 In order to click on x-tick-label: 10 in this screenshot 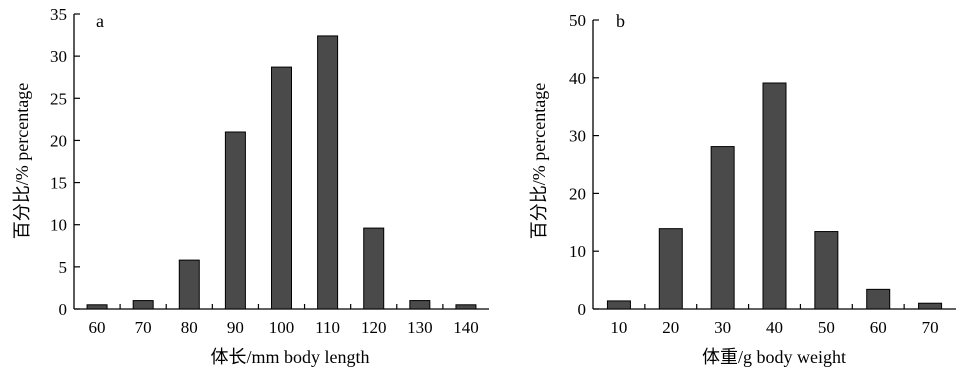, I will do `click(618, 327)`.